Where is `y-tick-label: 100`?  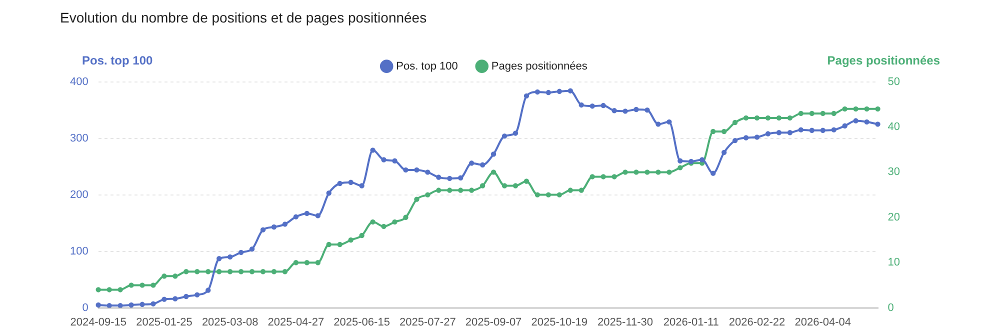 y-tick-label: 100 is located at coordinates (79, 251).